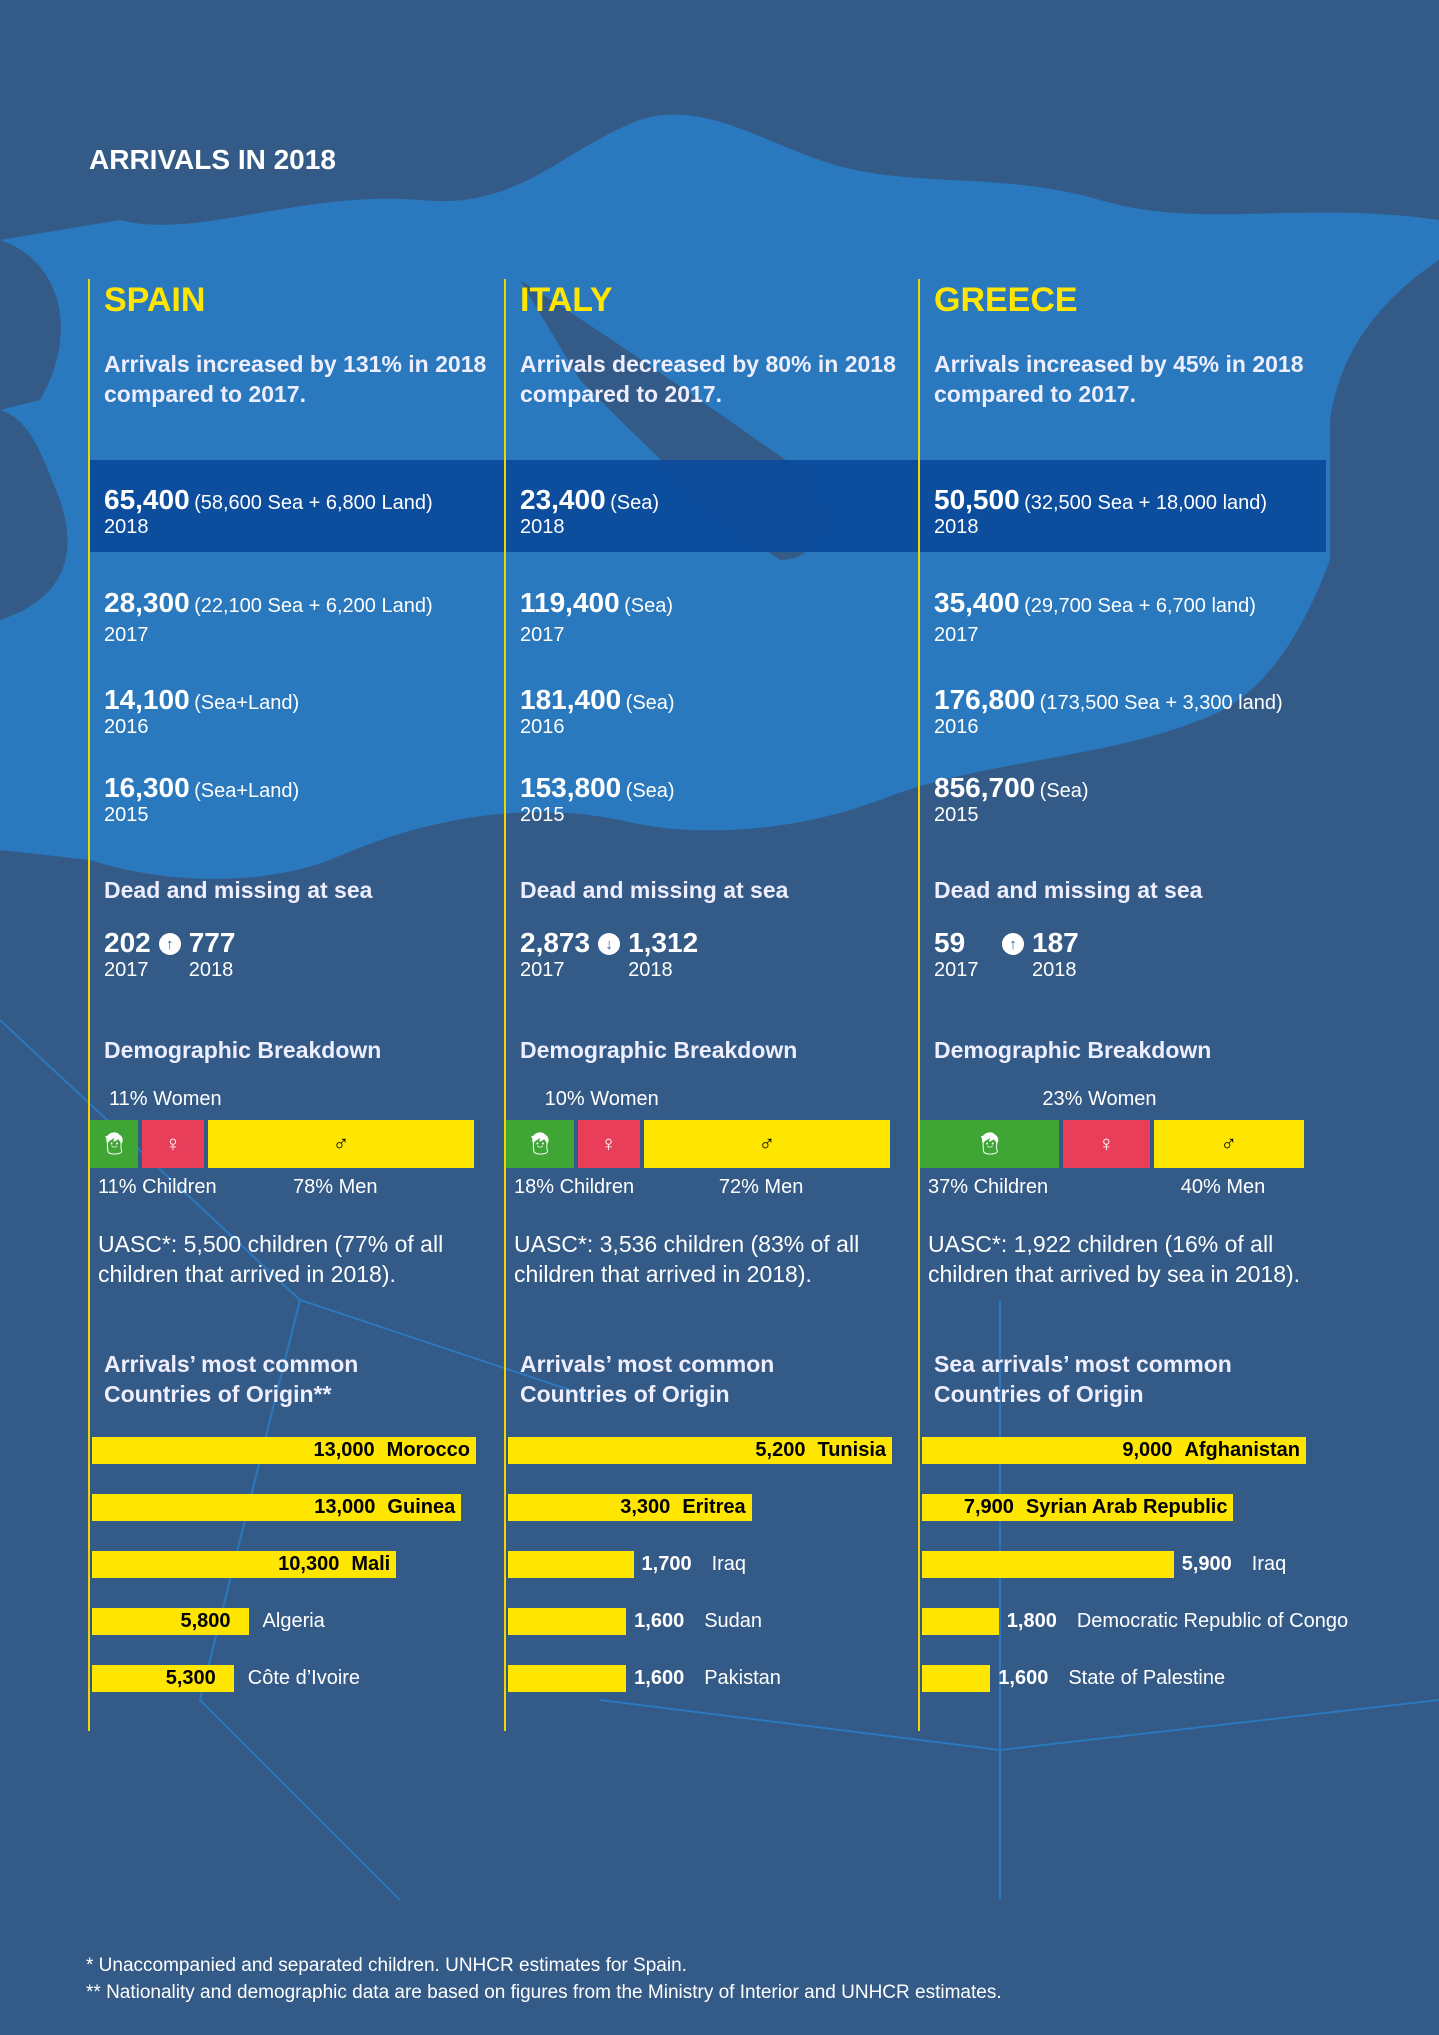 The image size is (1439, 2035). Describe the element at coordinates (1108, 711) in the screenshot. I see `arrivals-year-2016: 176,800 (173,500 Sea + 3,300 land) 2016` at that location.